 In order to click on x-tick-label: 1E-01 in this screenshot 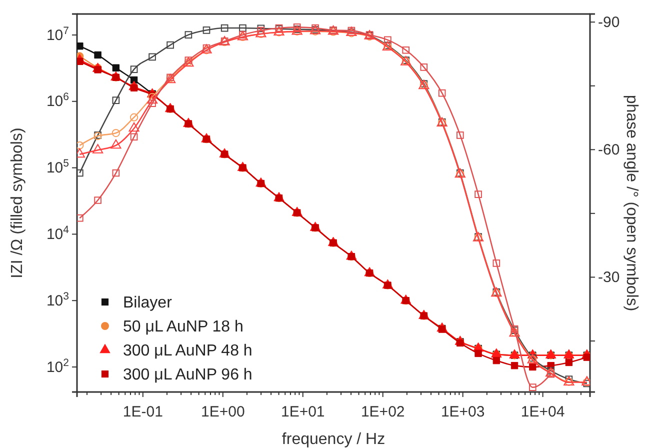, I will do `click(142, 412)`.